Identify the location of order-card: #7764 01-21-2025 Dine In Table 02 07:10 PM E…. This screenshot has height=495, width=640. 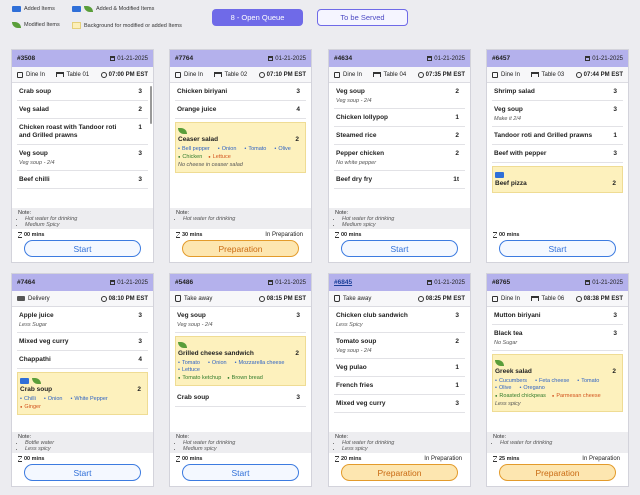
(240, 156).